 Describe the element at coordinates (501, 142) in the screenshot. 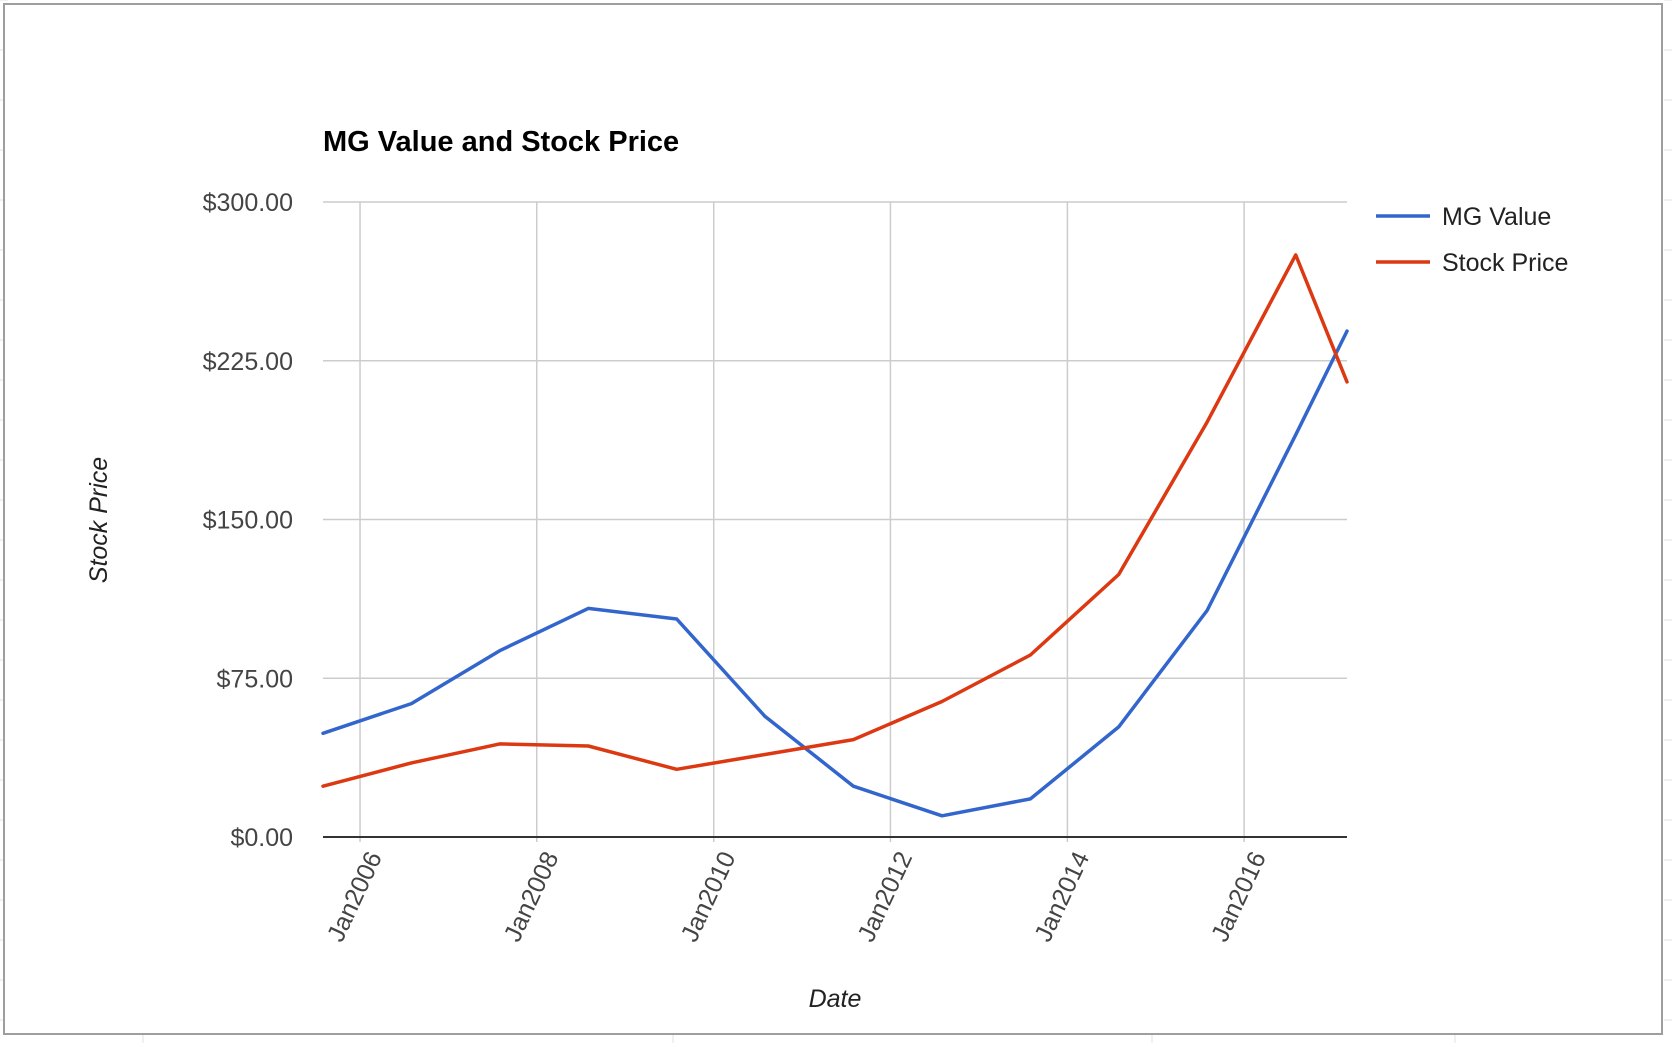

I see `chart-title: MG Value and Stock Price` at that location.